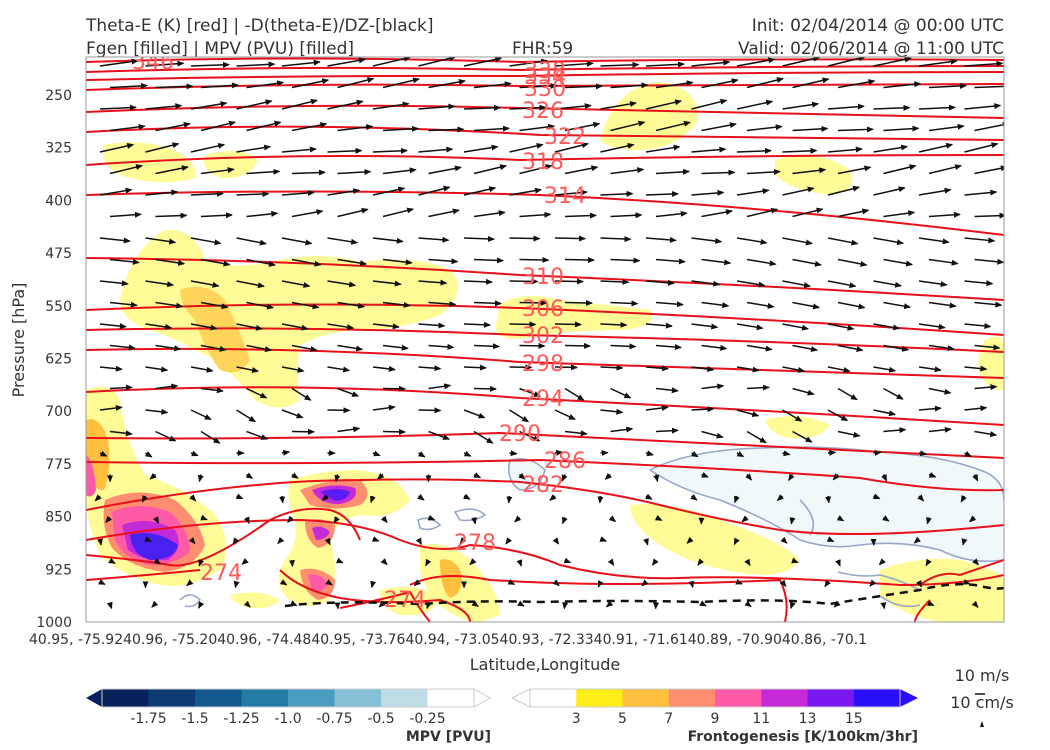 Image resolution: width=1050 pixels, height=750 pixels. I want to click on theta-label-314: 314, so click(565, 196).